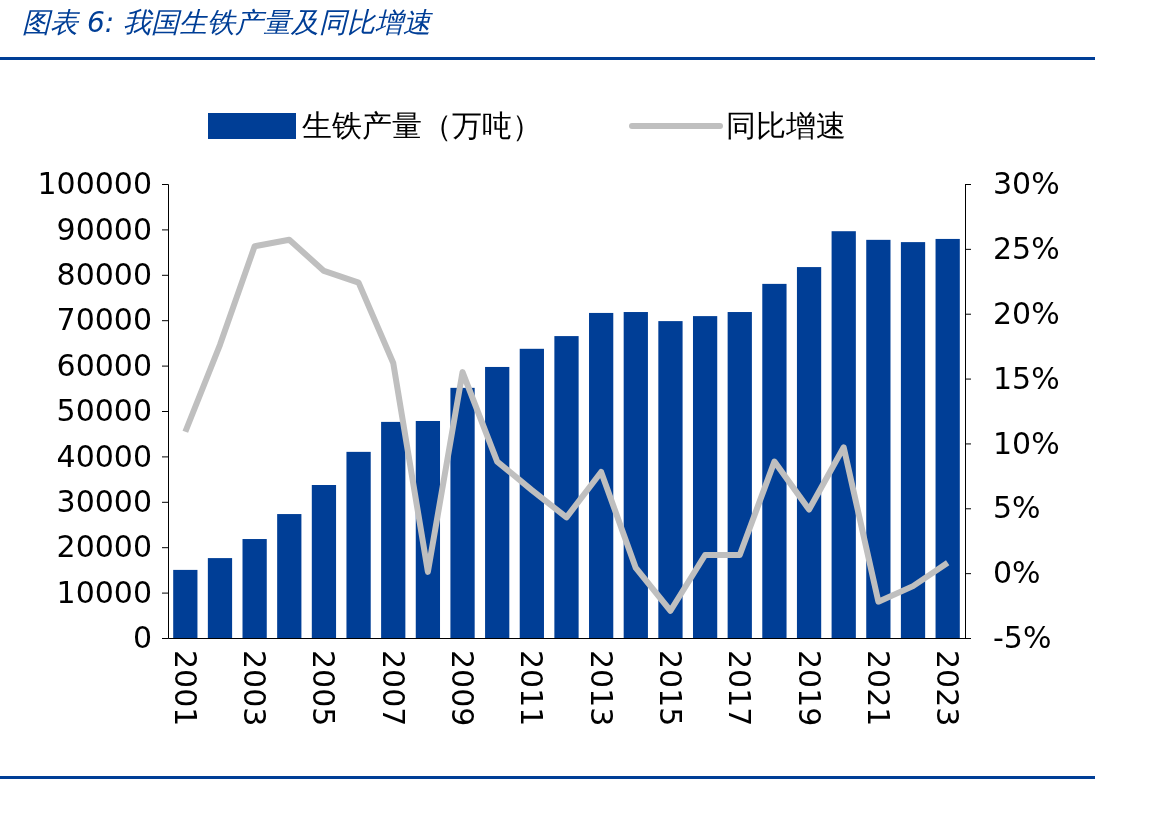 This screenshot has width=1171, height=831. Describe the element at coordinates (1026, 248) in the screenshot. I see `y2-tick-label: 25%` at that location.